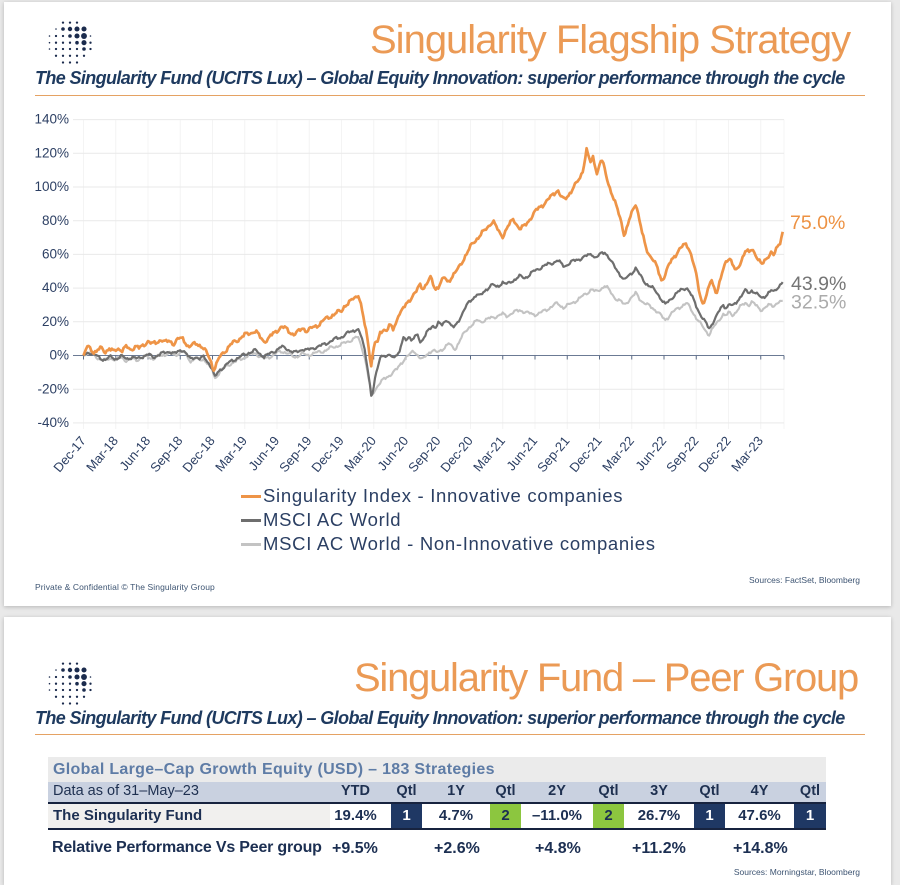 The height and width of the screenshot is (885, 900). What do you see at coordinates (424, 454) in the screenshot?
I see `svg-text: Sep-20` at bounding box center [424, 454].